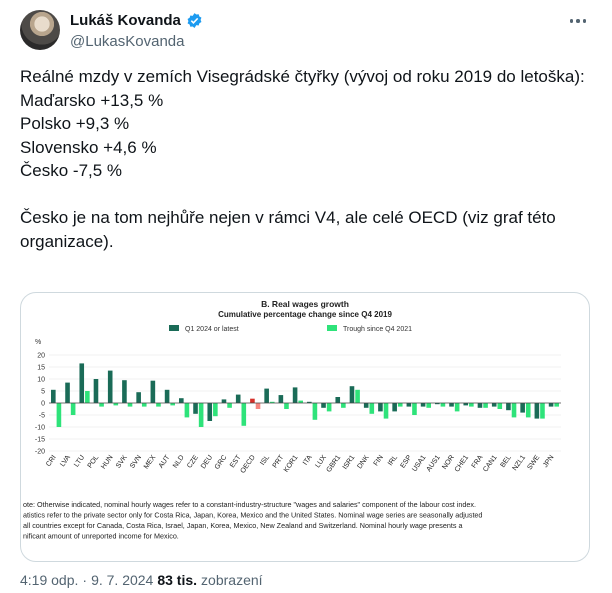 The height and width of the screenshot is (593, 612). Describe the element at coordinates (466, 404) in the screenshot. I see `bar-che1-latest` at that location.